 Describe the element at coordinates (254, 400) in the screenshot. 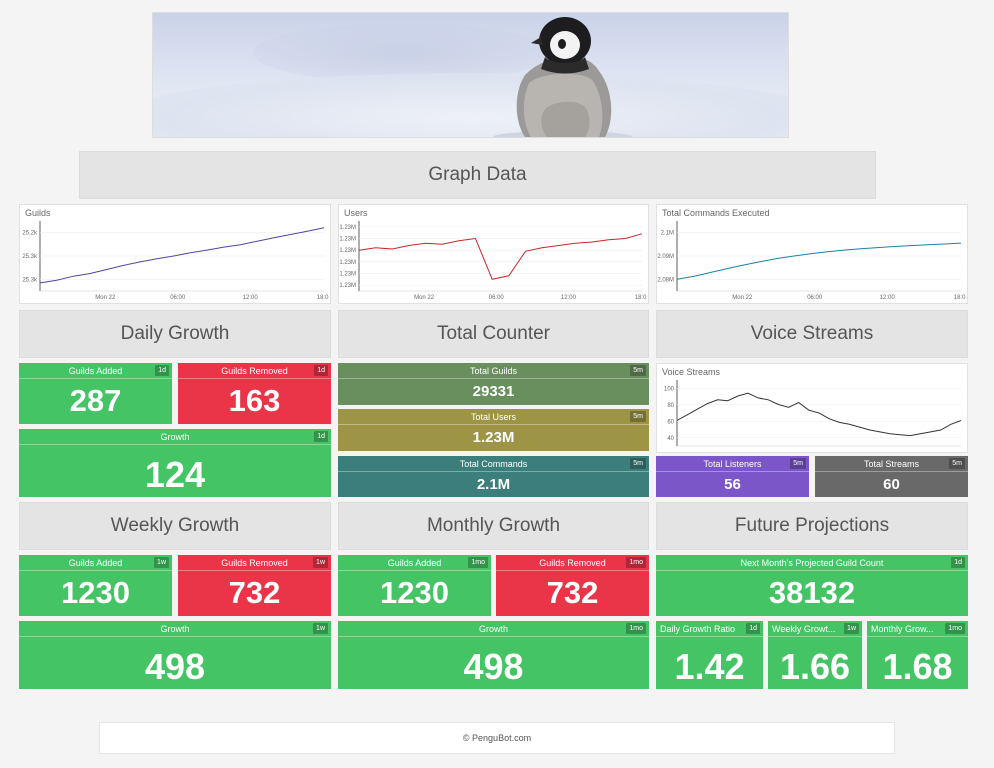

I see `tile-value: 163` at that location.